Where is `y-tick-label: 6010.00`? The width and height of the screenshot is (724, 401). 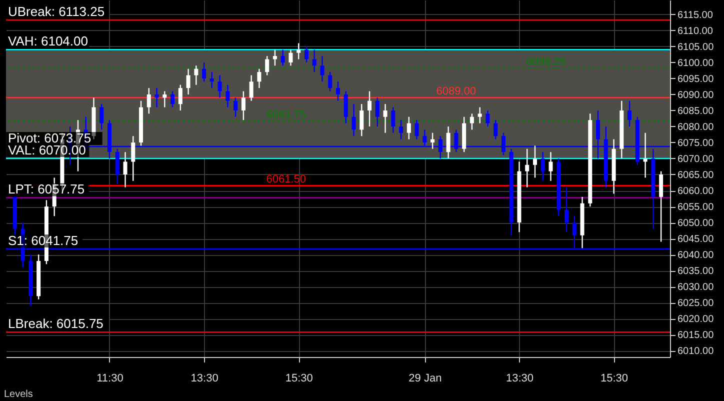 y-tick-label: 6010.00 is located at coordinates (696, 352).